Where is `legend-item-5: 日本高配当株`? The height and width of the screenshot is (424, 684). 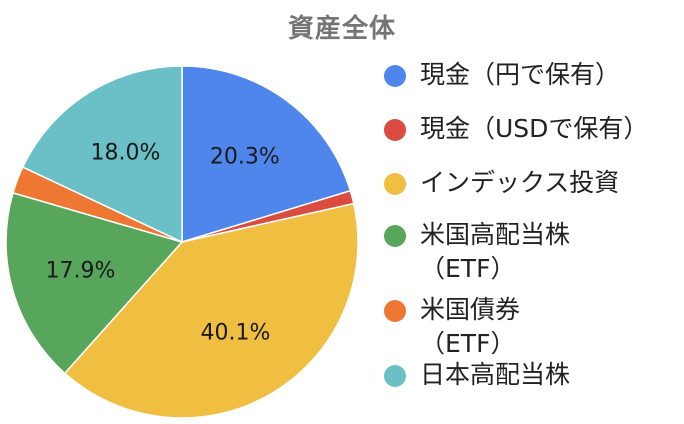
legend-item-5: 日本高配当株 is located at coordinates (477, 375).